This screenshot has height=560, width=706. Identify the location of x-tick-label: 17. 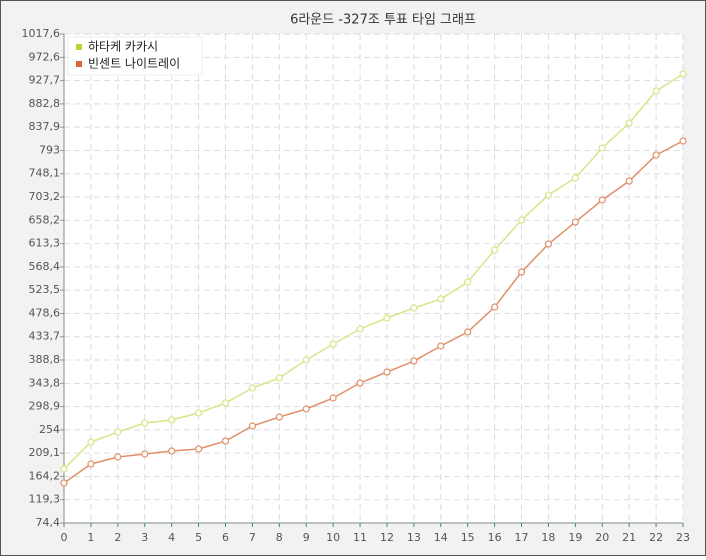
(522, 537).